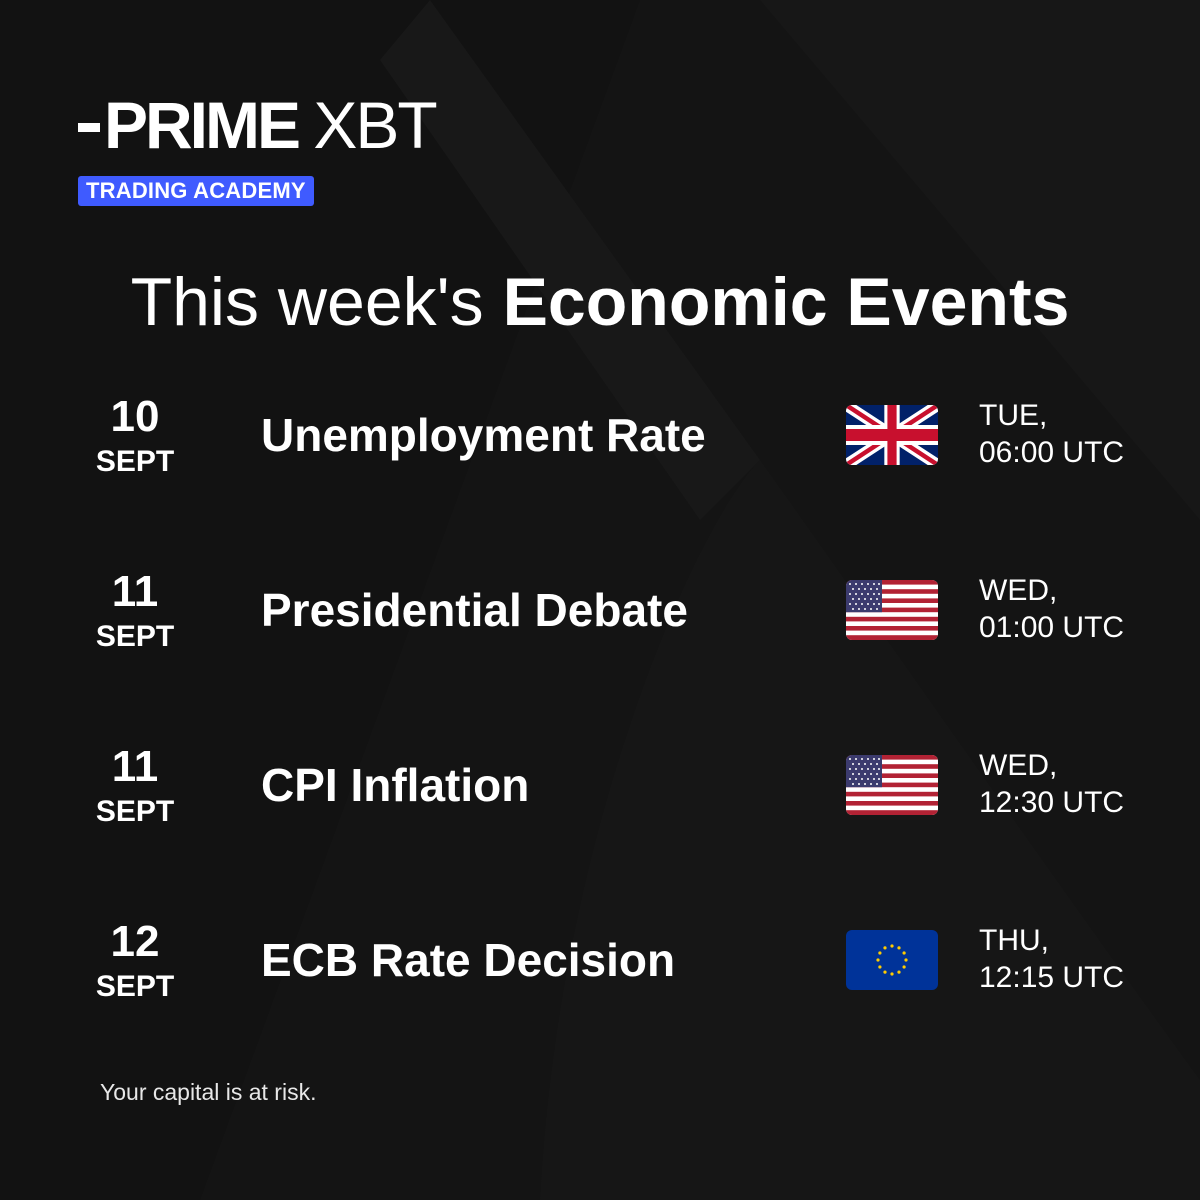 This screenshot has height=1200, width=1200. I want to click on event-utc-time: 06:00 UTC, so click(1052, 452).